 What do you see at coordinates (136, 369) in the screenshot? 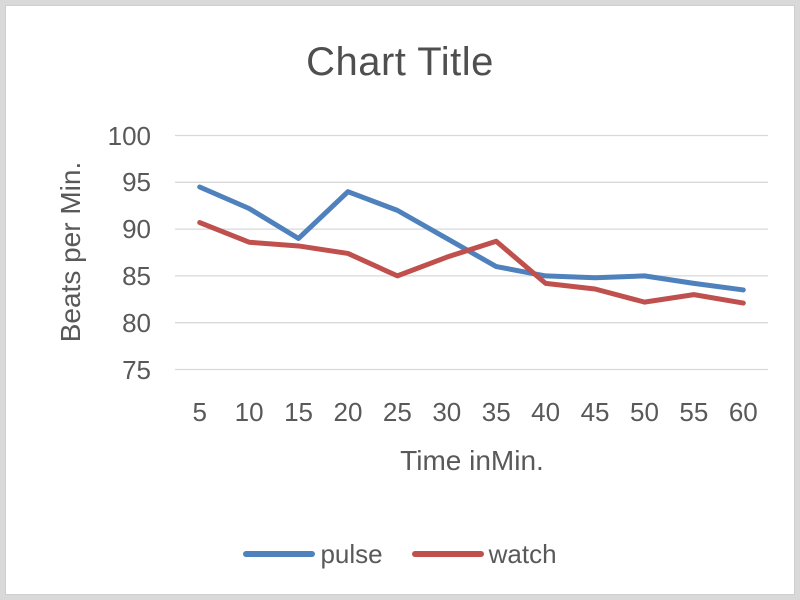
I see `y-tick-label: 75` at bounding box center [136, 369].